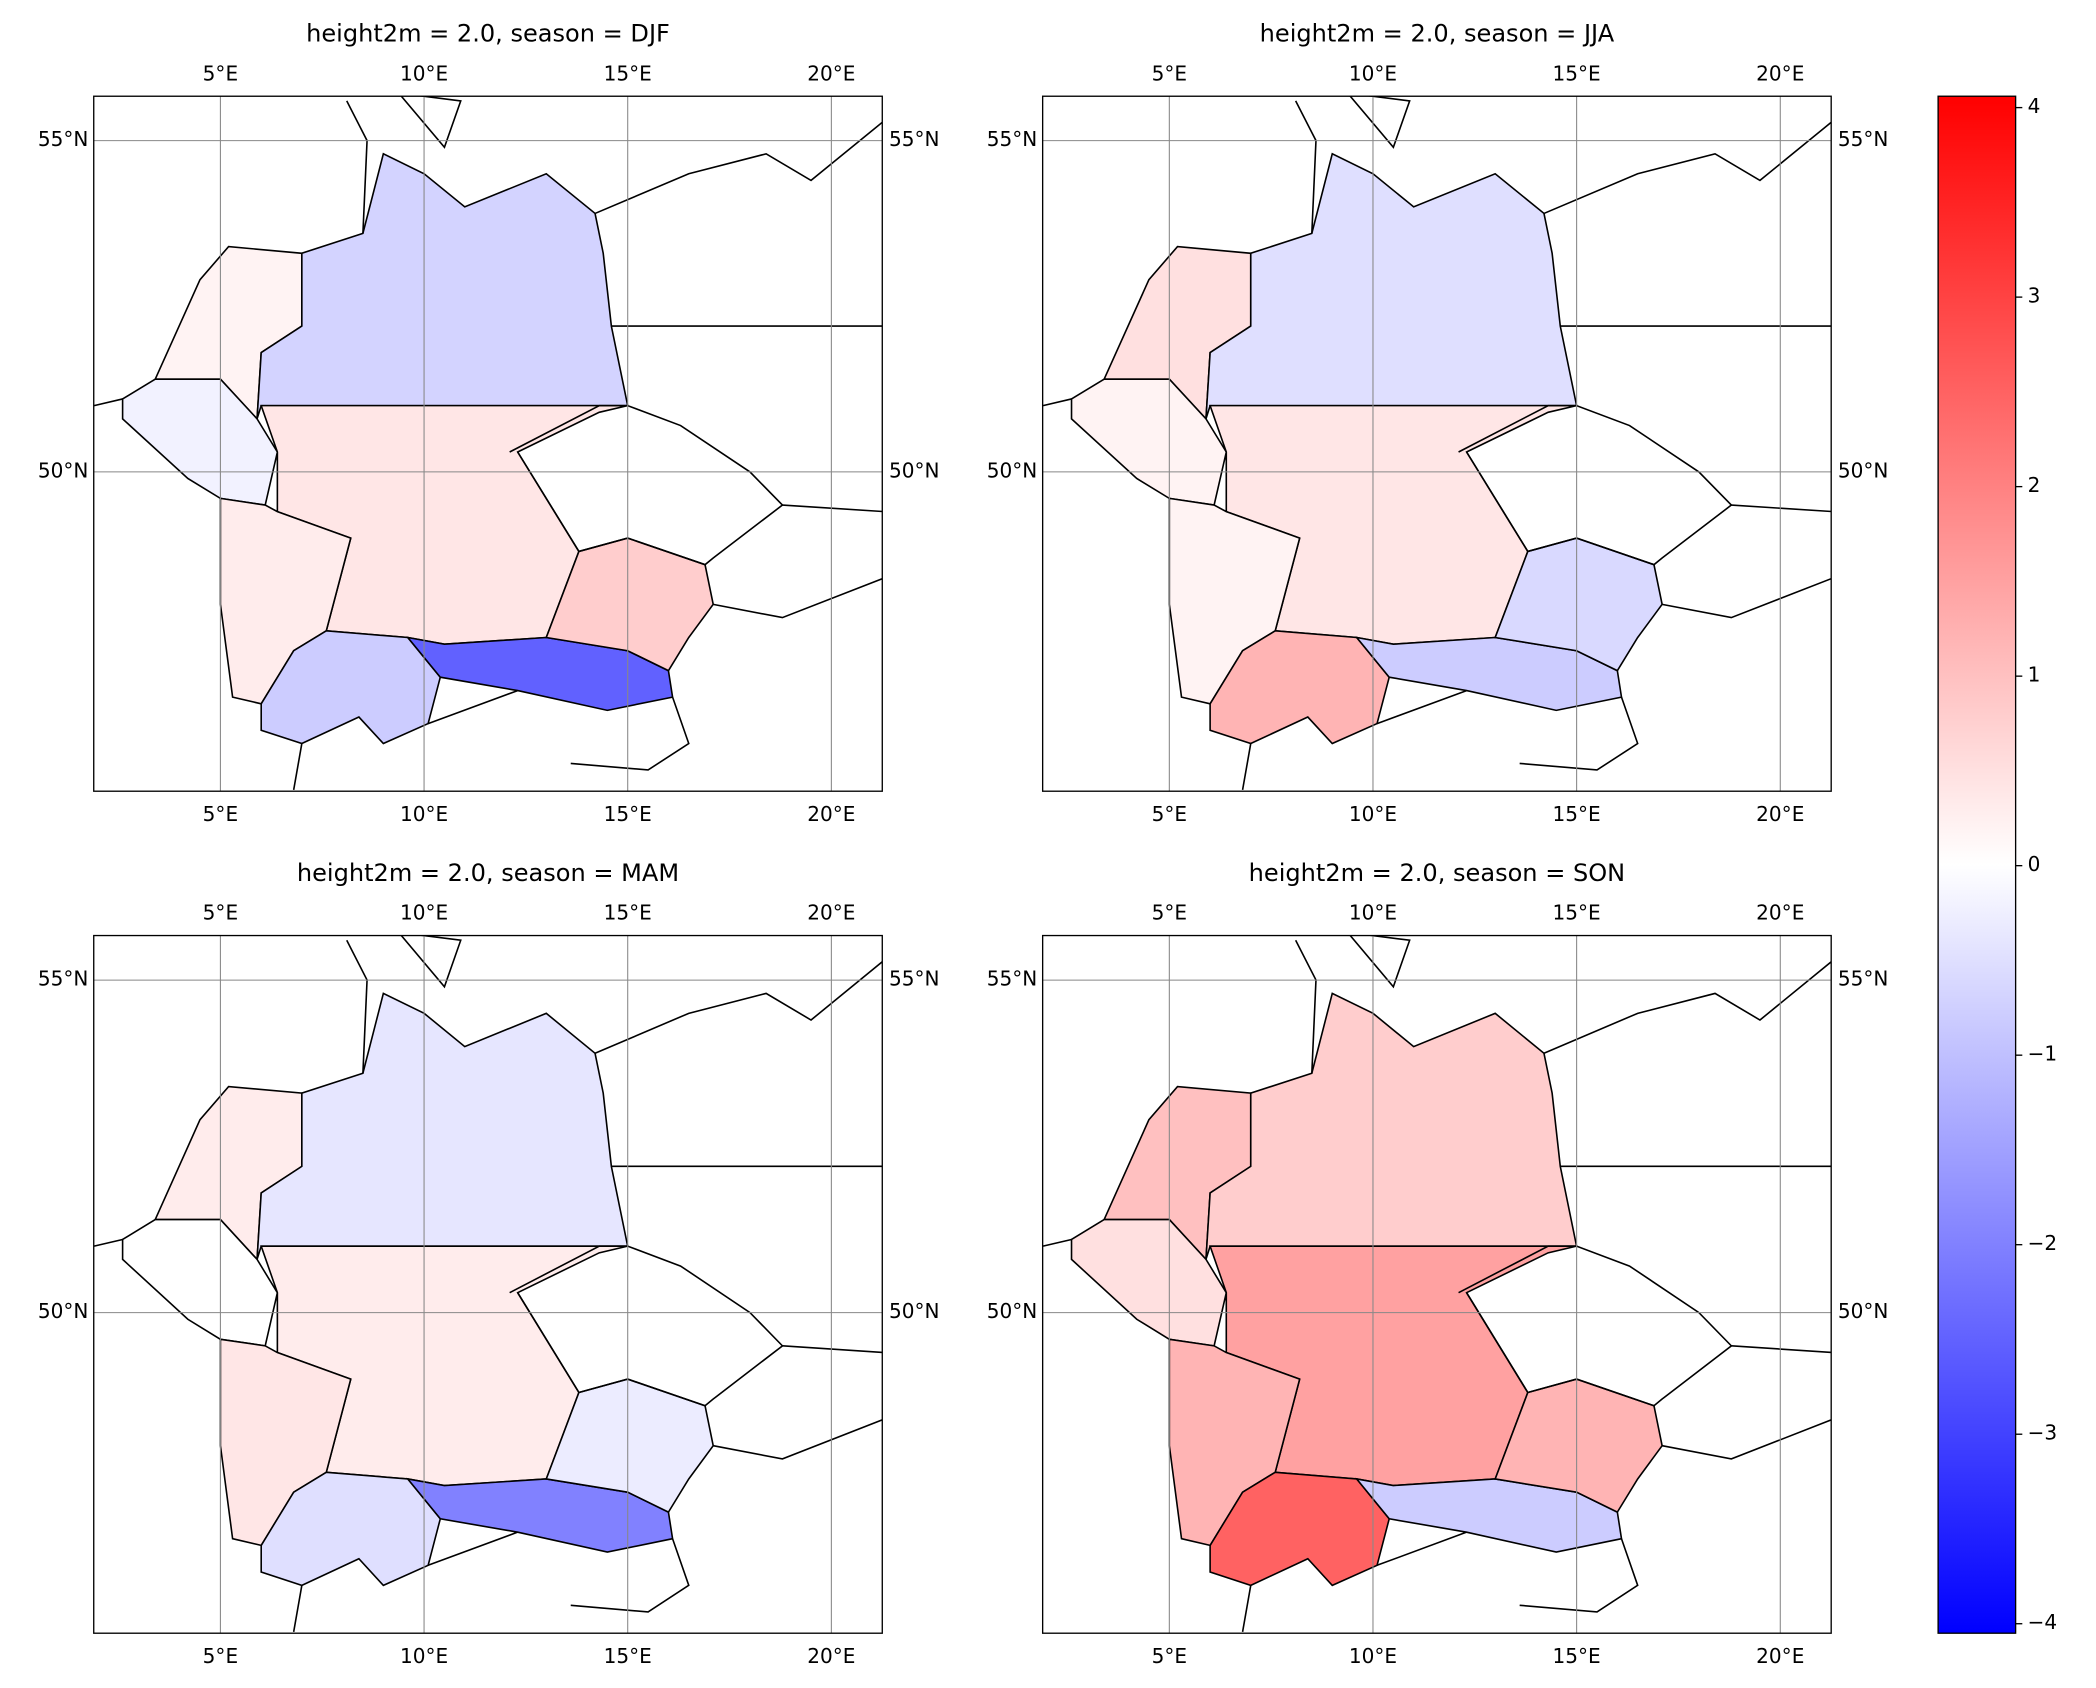 The image size is (2096, 1688). Describe the element at coordinates (2034, 296) in the screenshot. I see `colorbar-tick-label: 3` at that location.